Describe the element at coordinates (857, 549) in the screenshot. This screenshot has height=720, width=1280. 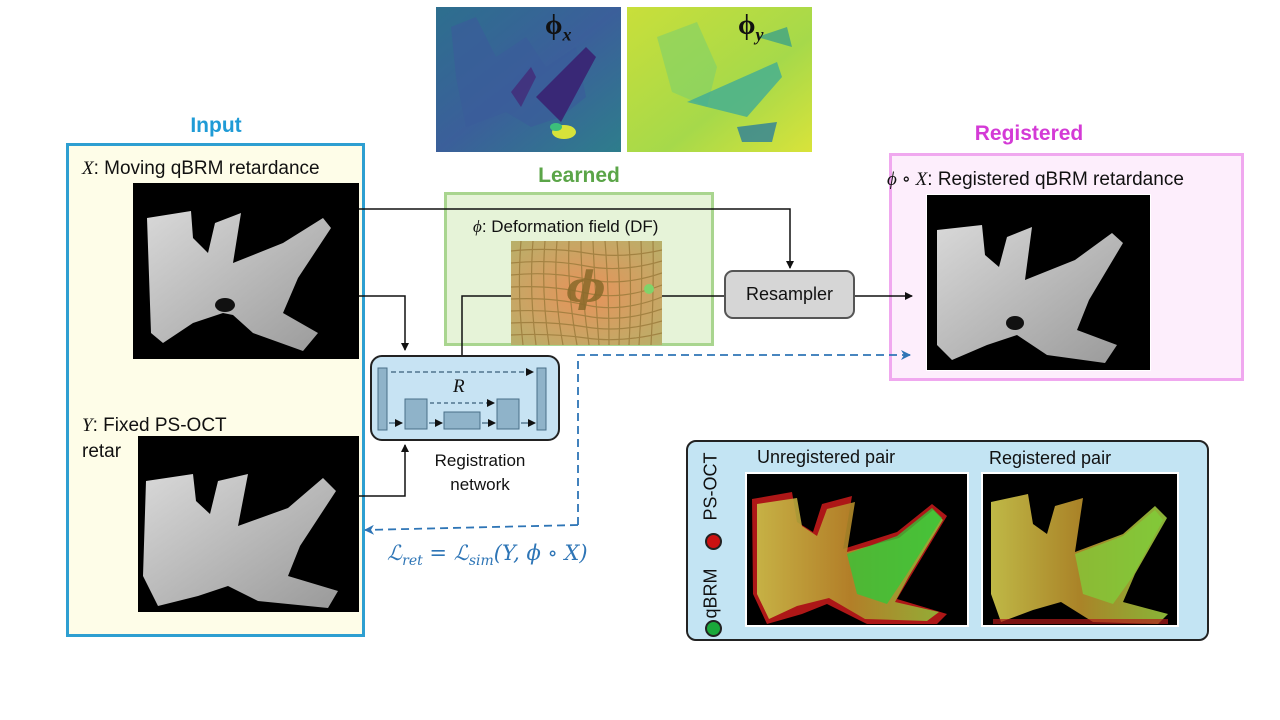
I see `unregistered-pair-image` at that location.